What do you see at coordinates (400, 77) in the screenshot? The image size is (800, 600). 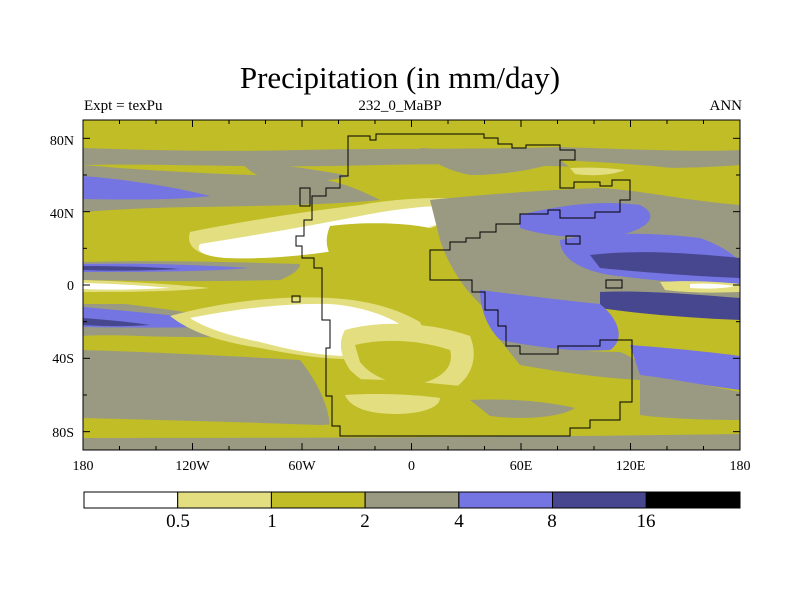 I see `map-title: Precipitation (in mm/day)` at bounding box center [400, 77].